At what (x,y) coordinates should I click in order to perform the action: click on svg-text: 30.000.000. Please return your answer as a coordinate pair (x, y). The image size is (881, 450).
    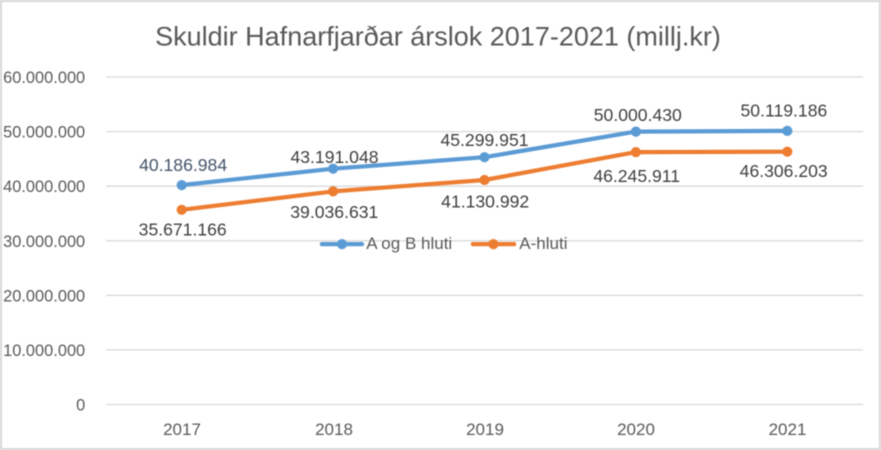
    Looking at the image, I should click on (44, 242).